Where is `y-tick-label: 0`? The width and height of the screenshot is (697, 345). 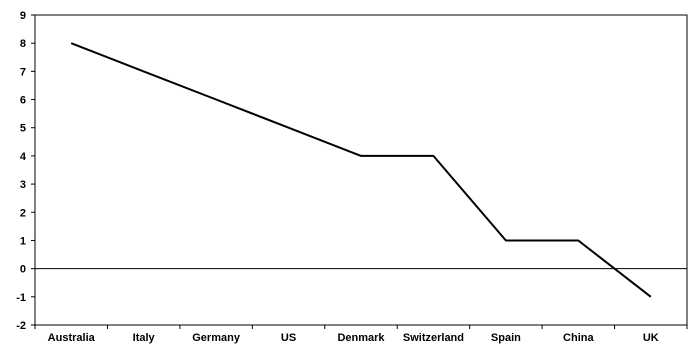 y-tick-label: 0 is located at coordinates (23, 270).